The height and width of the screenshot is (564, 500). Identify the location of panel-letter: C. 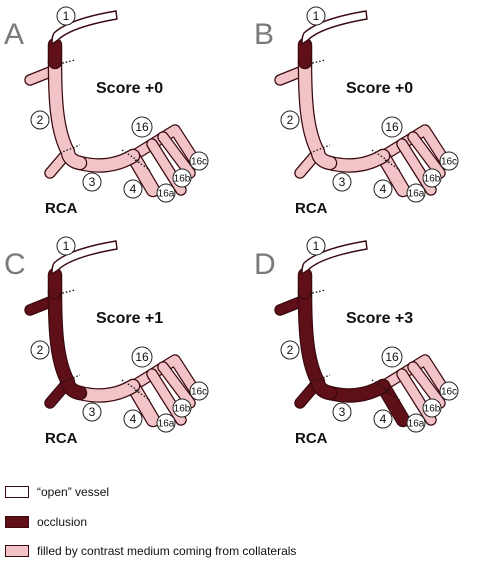
(15, 264).